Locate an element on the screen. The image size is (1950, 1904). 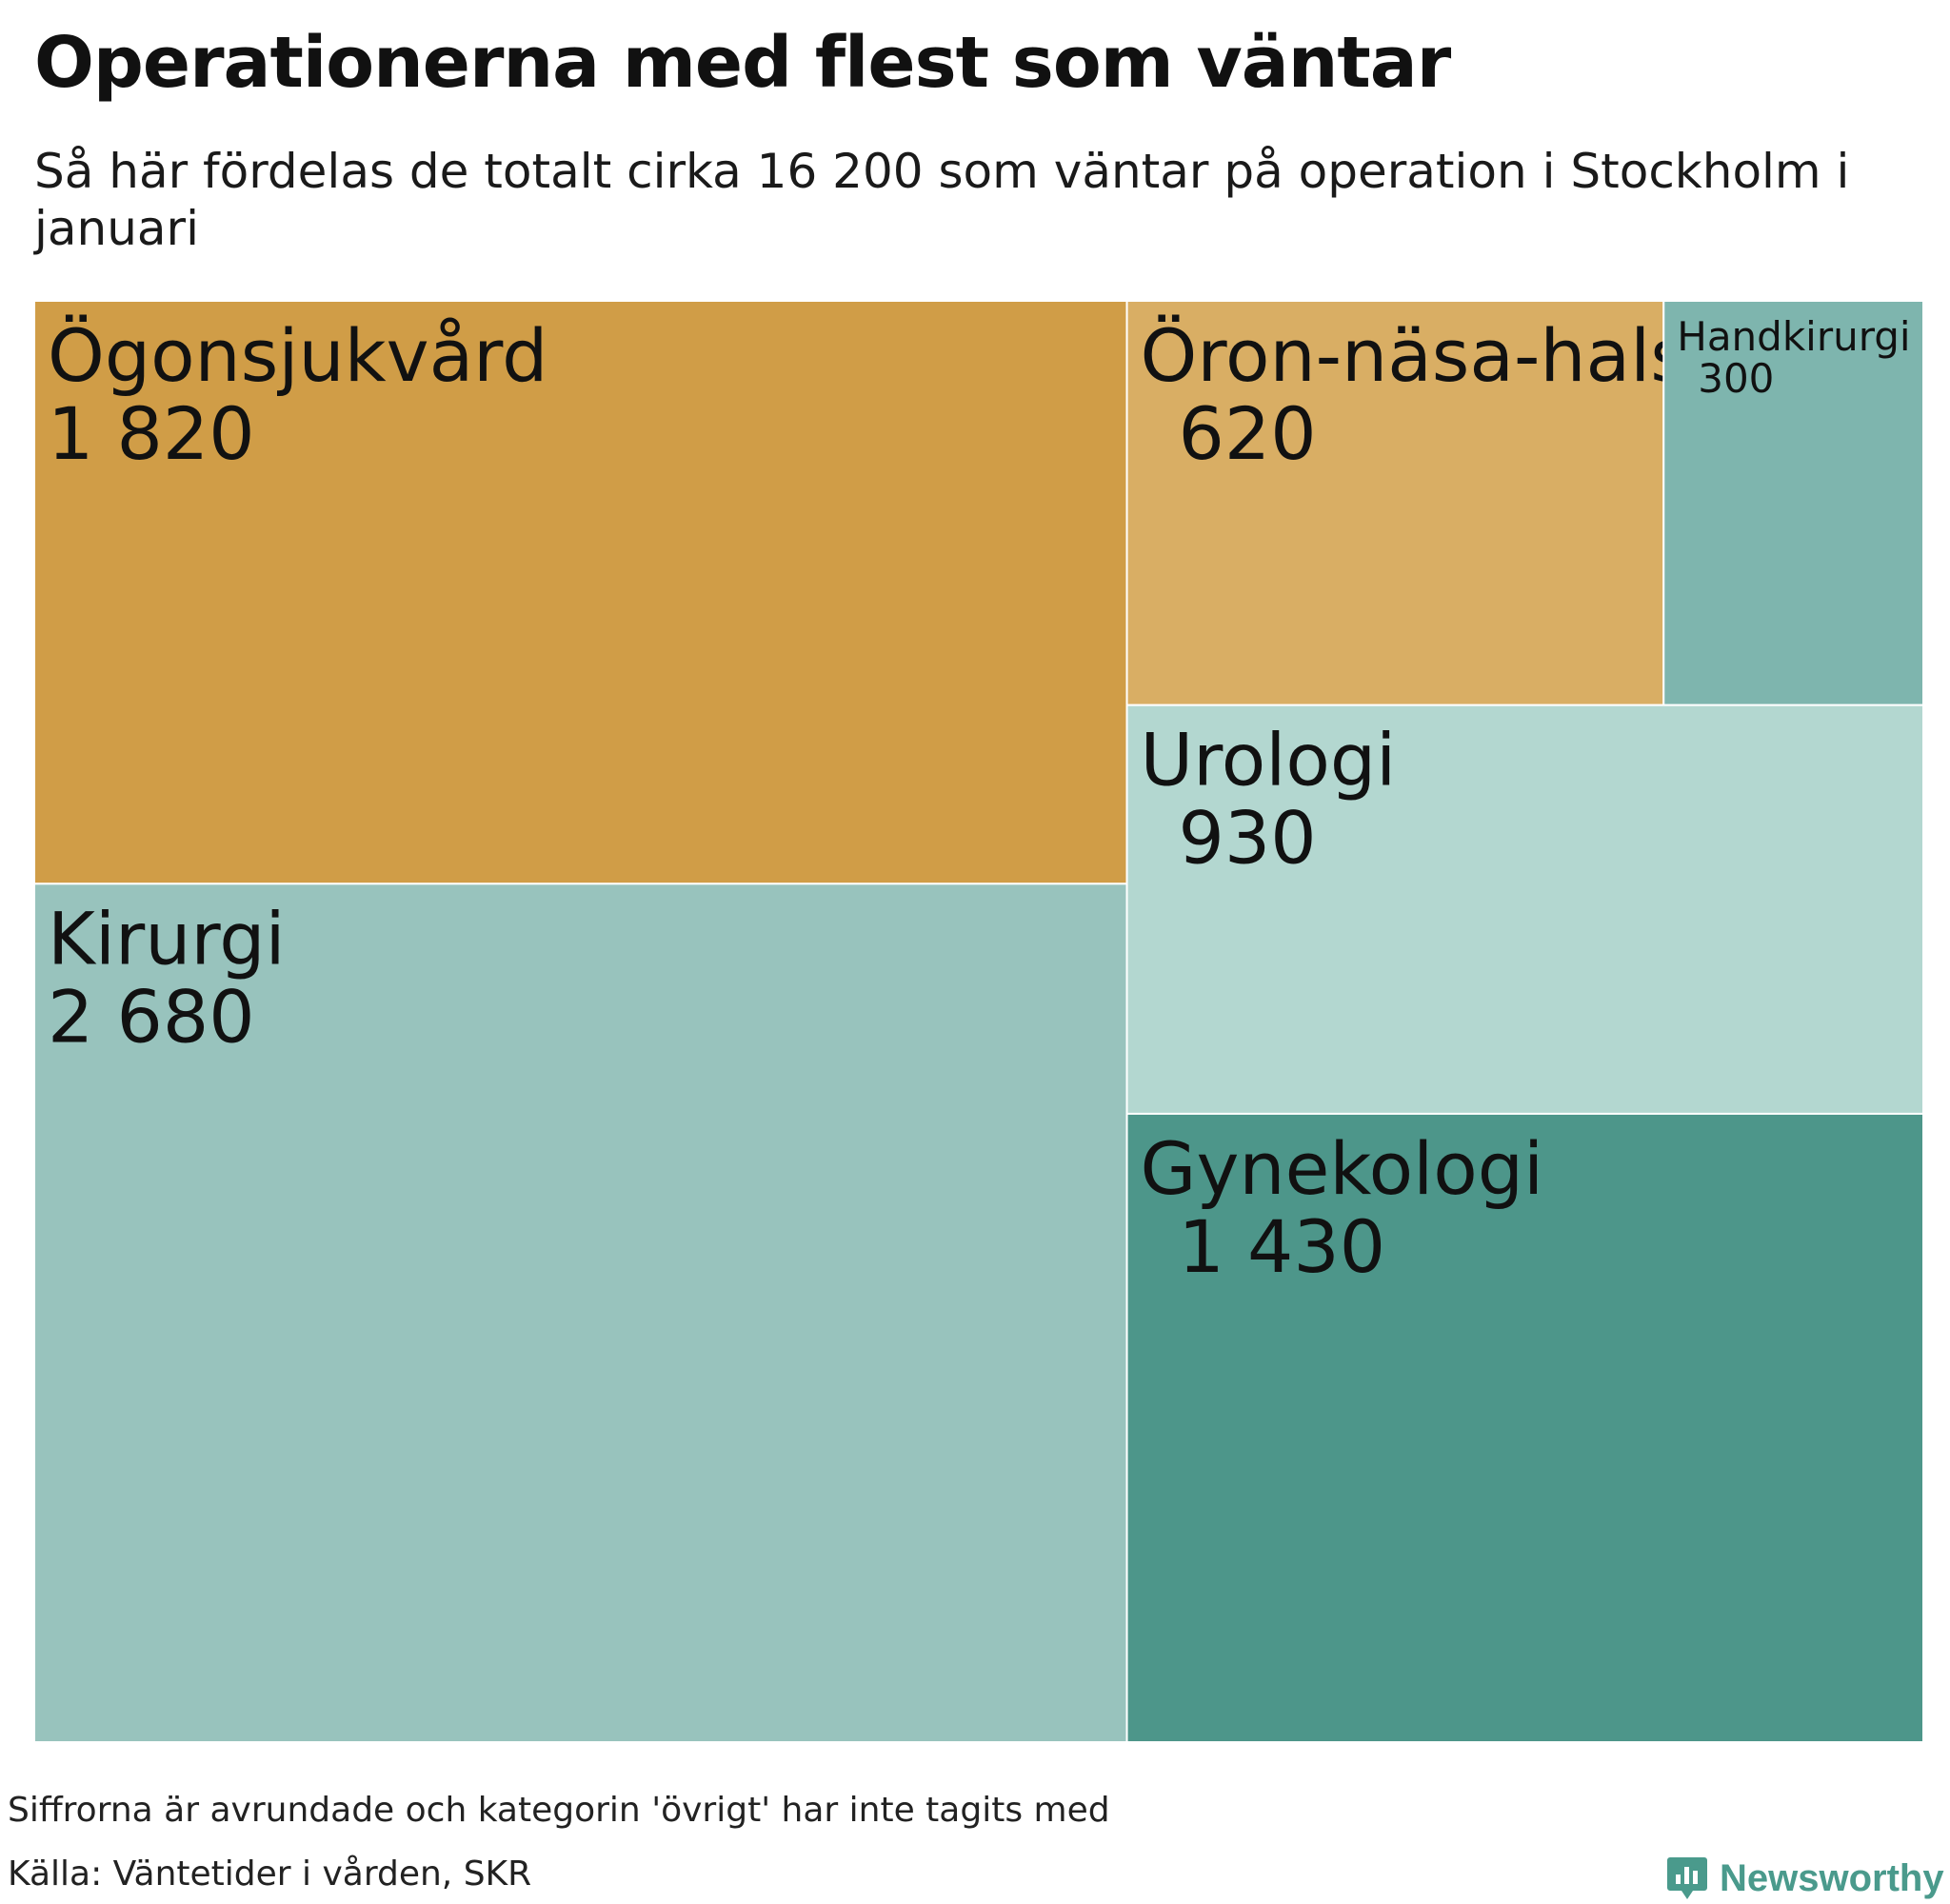
treemap-rect-oron-nasa-hals is located at coordinates (1395, 503).